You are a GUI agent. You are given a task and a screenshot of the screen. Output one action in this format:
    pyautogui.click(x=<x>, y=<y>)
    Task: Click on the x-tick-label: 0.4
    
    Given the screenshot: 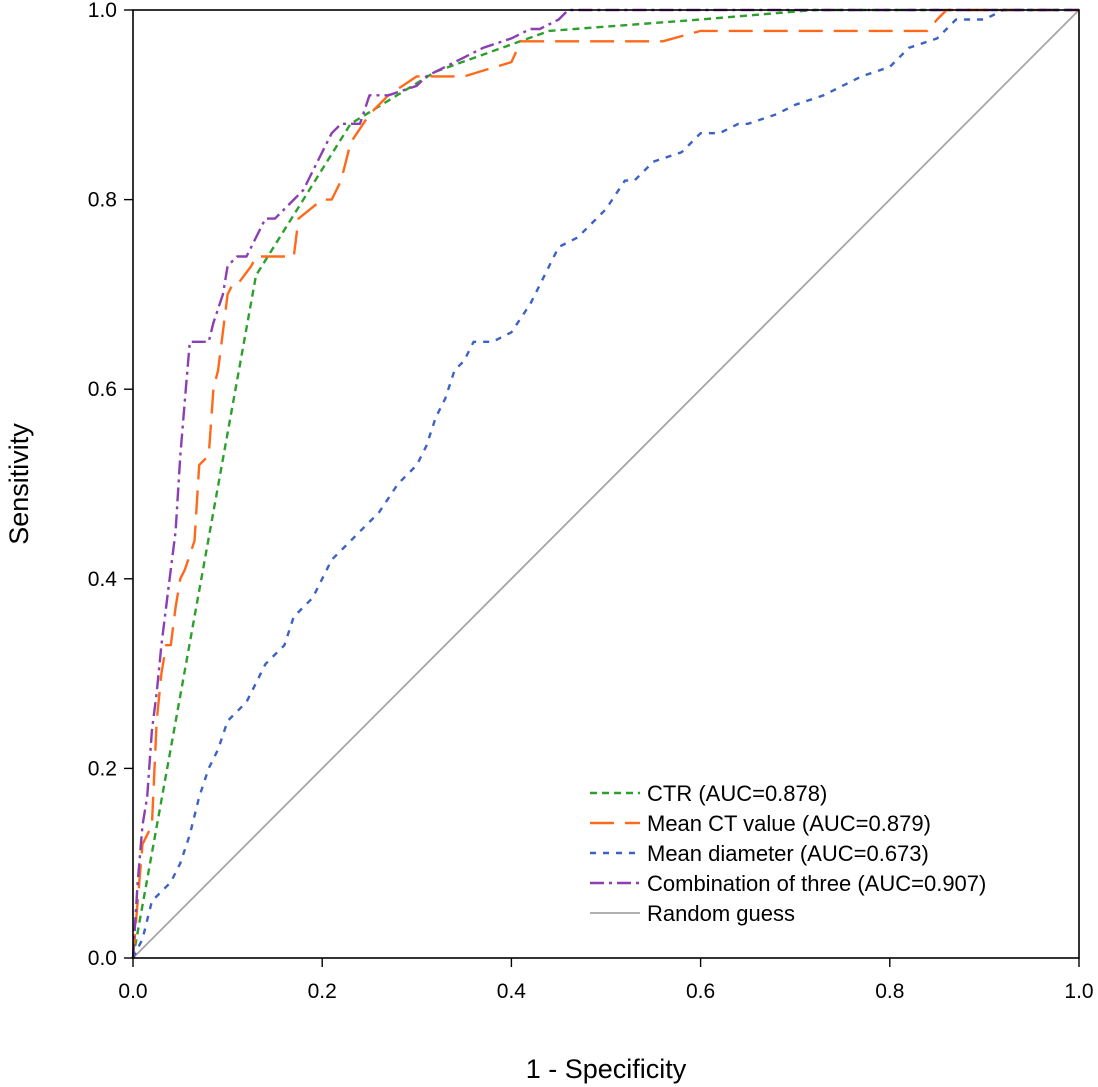 What is the action you would take?
    pyautogui.click(x=512, y=991)
    